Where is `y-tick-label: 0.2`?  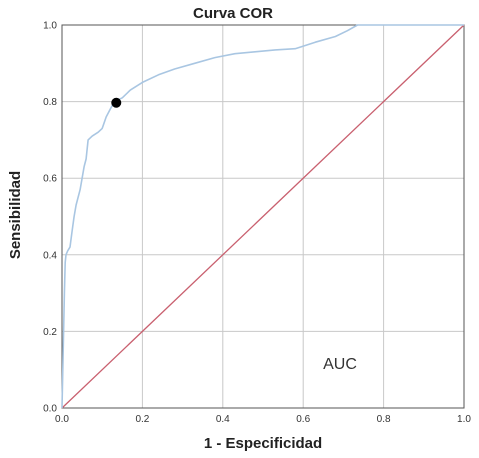 y-tick-label: 0.2 is located at coordinates (50, 332).